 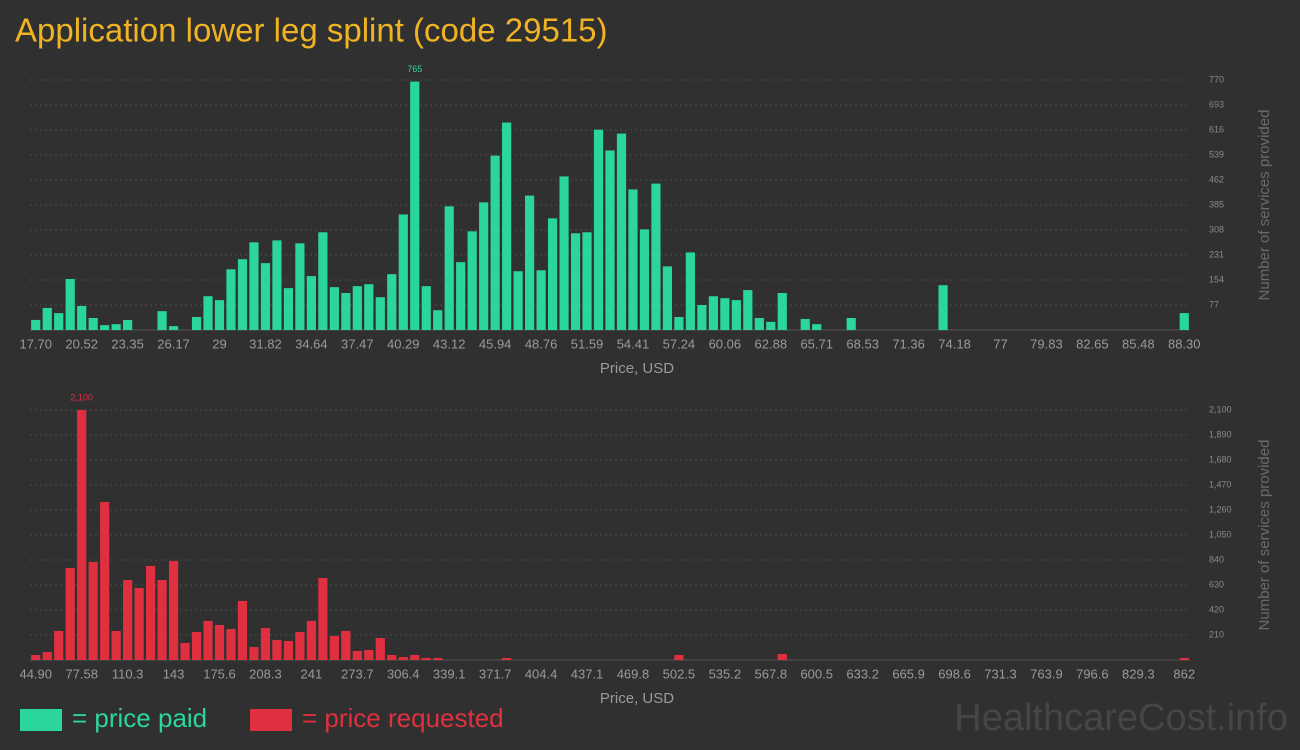 What do you see at coordinates (1138, 673) in the screenshot?
I see `x-tick-label: 829.3` at bounding box center [1138, 673].